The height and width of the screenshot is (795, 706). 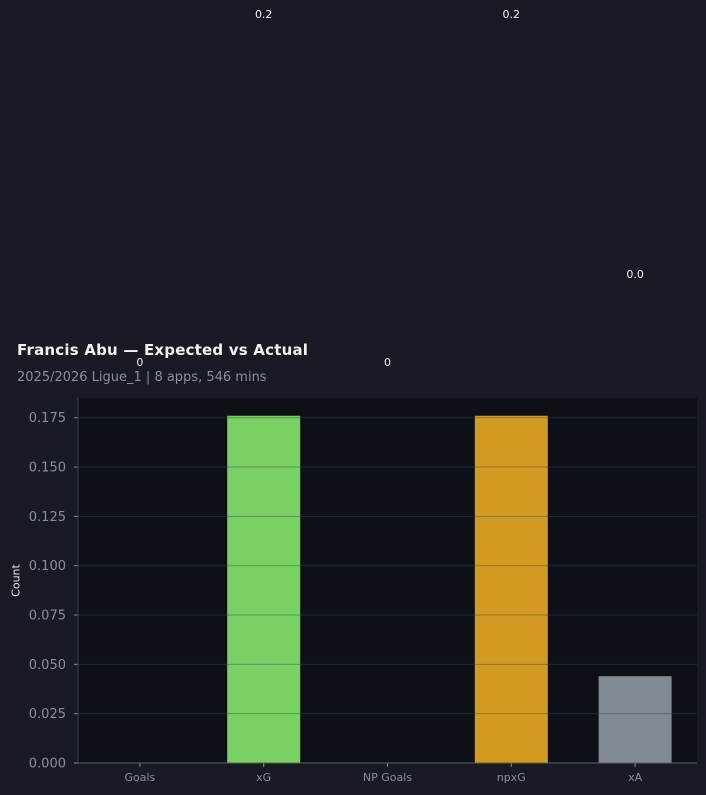 I want to click on y-tick-label: 0.025, so click(x=47, y=714).